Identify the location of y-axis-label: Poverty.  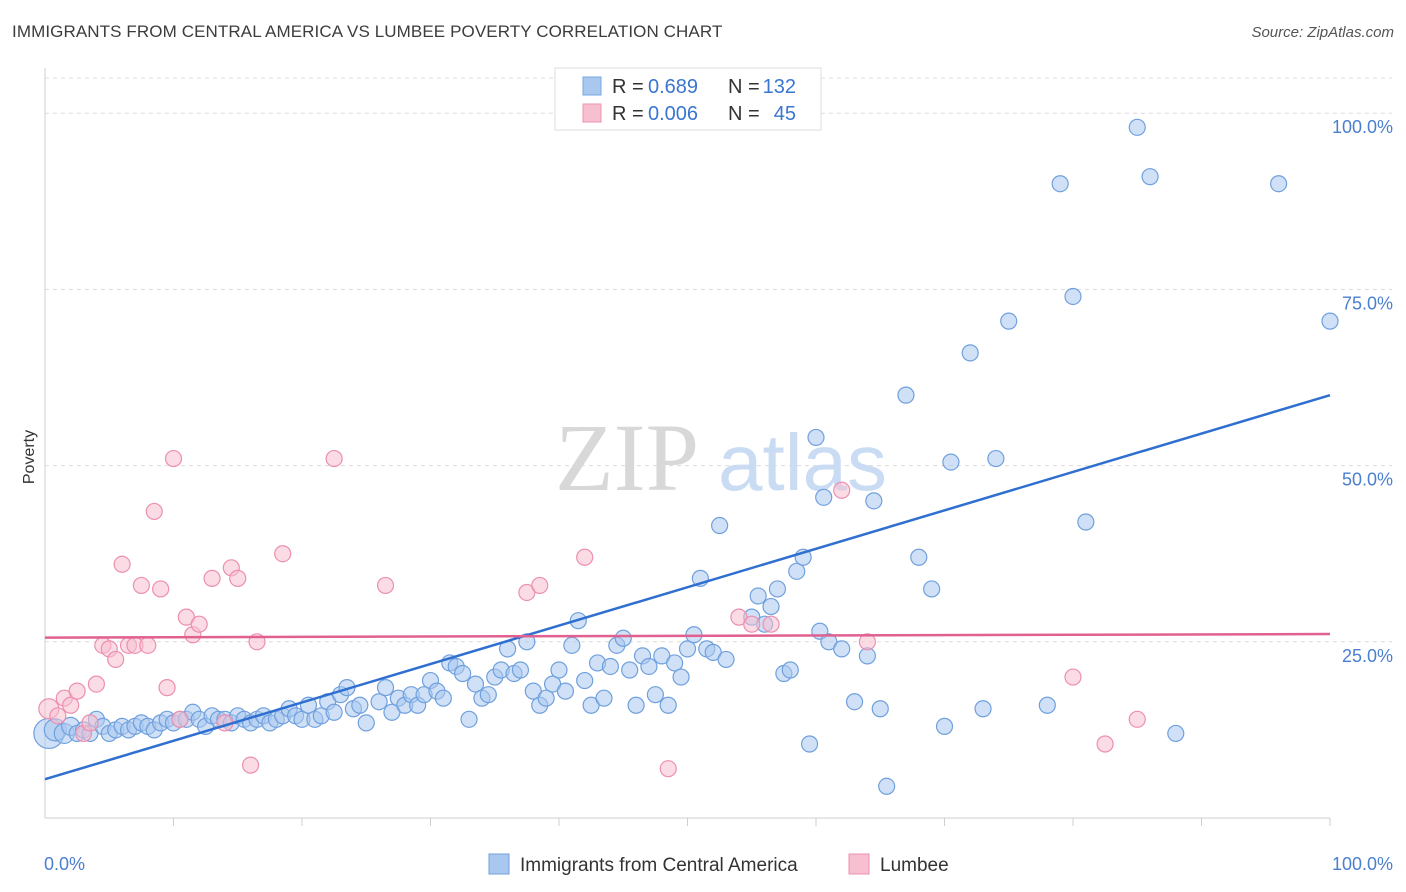
(29, 457).